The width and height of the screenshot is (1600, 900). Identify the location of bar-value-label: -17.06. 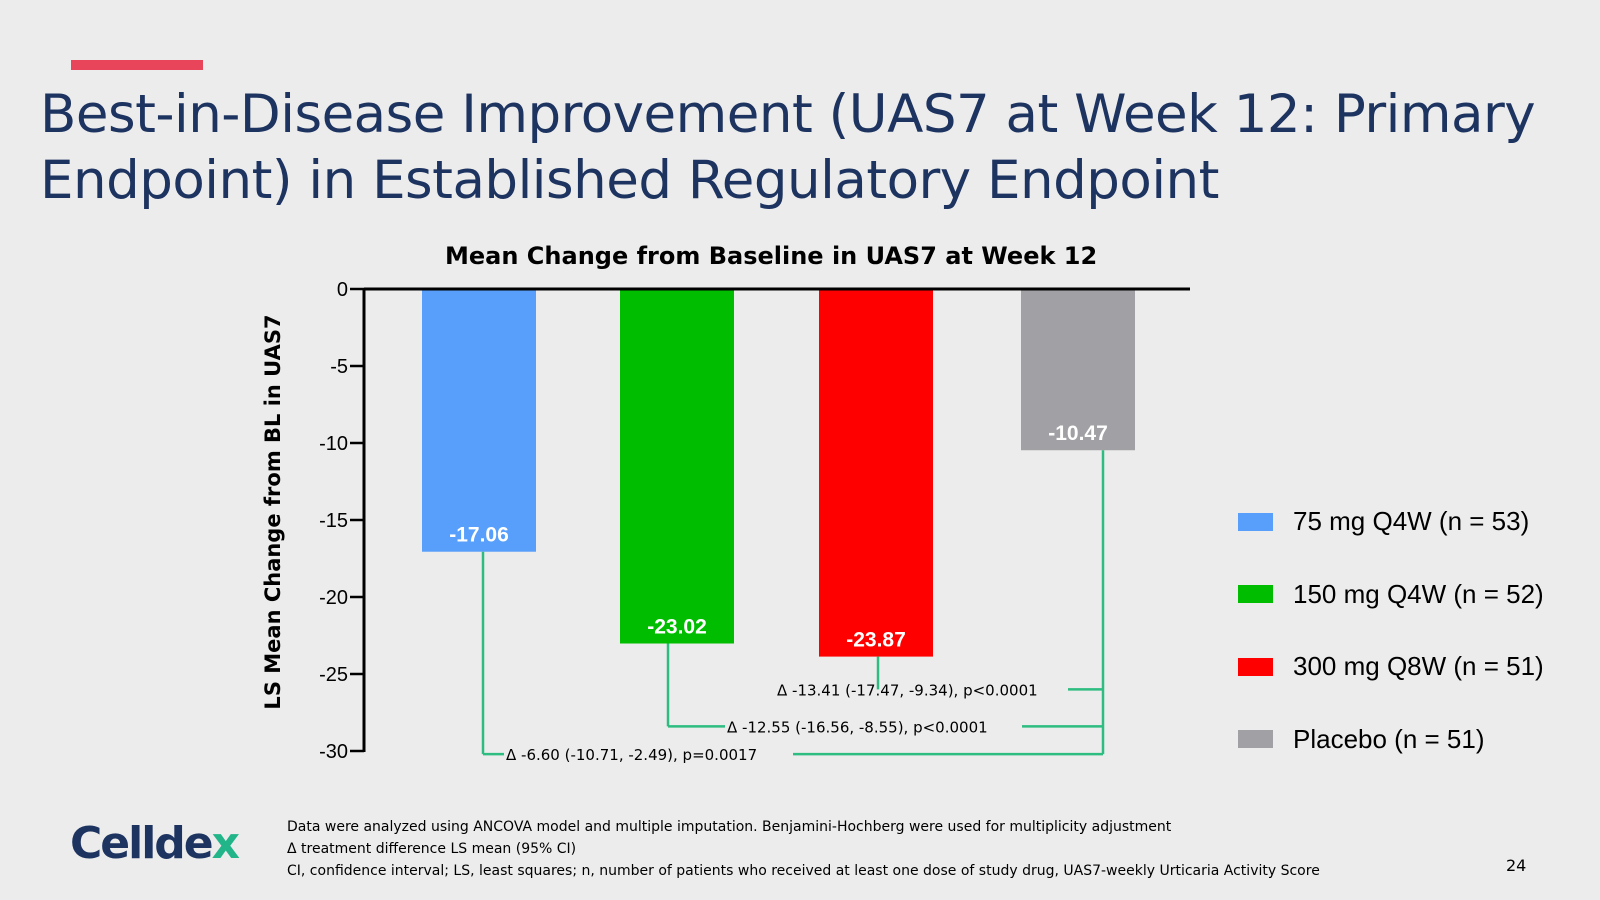
(479, 535).